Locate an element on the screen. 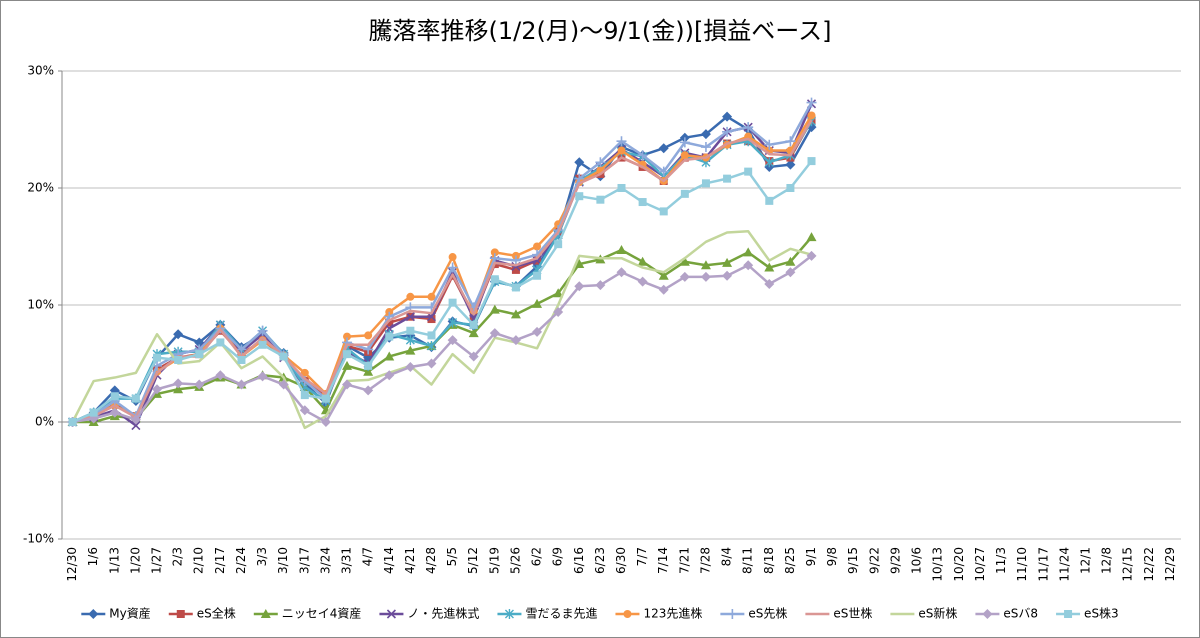  x-tick-label: 11/17 is located at coordinates (1043, 564).